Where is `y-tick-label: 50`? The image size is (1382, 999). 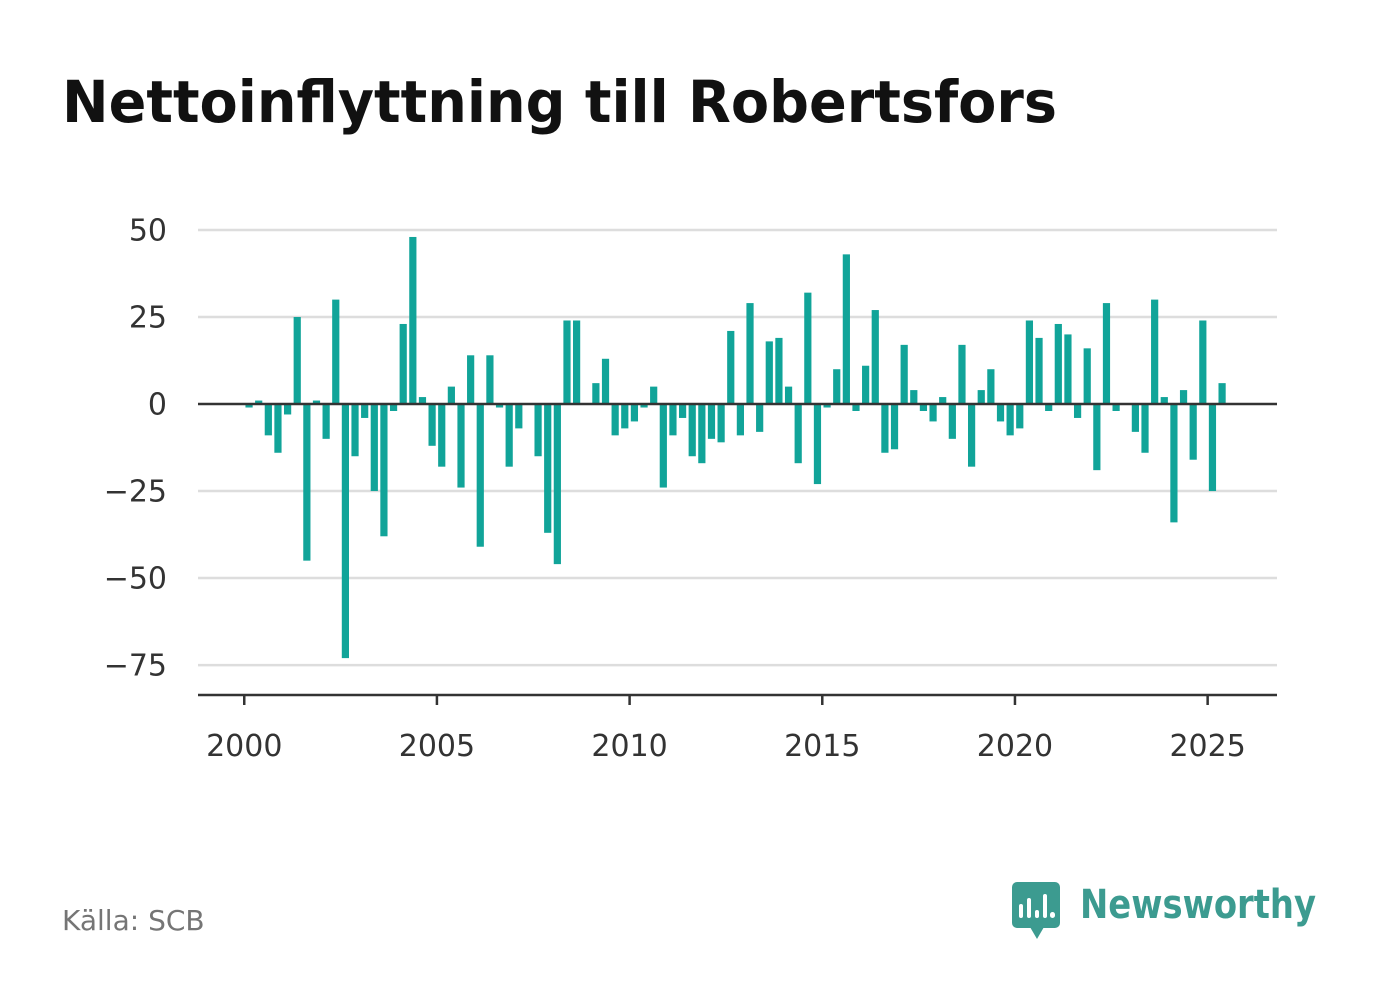
y-tick-label: 50 is located at coordinates (148, 231).